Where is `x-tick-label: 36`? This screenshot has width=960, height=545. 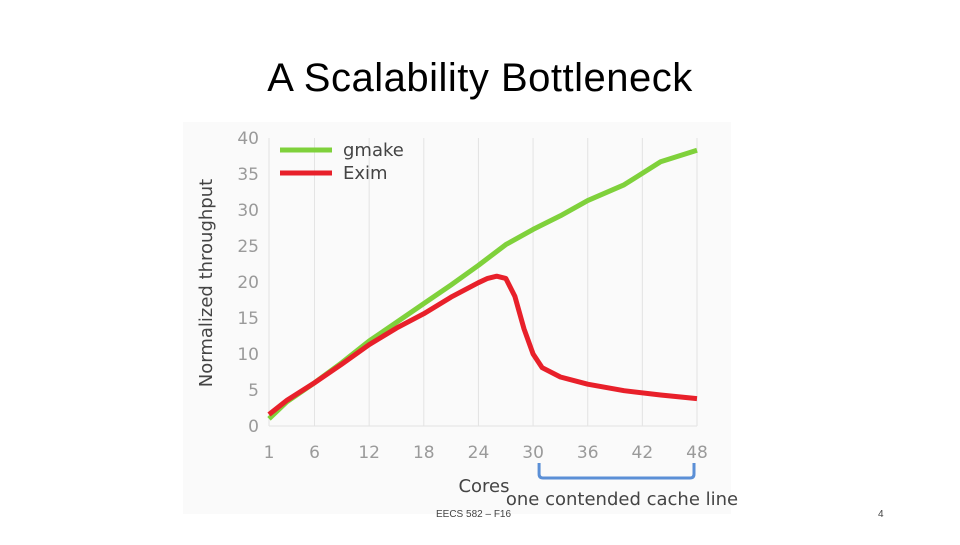 x-tick-label: 36 is located at coordinates (588, 453).